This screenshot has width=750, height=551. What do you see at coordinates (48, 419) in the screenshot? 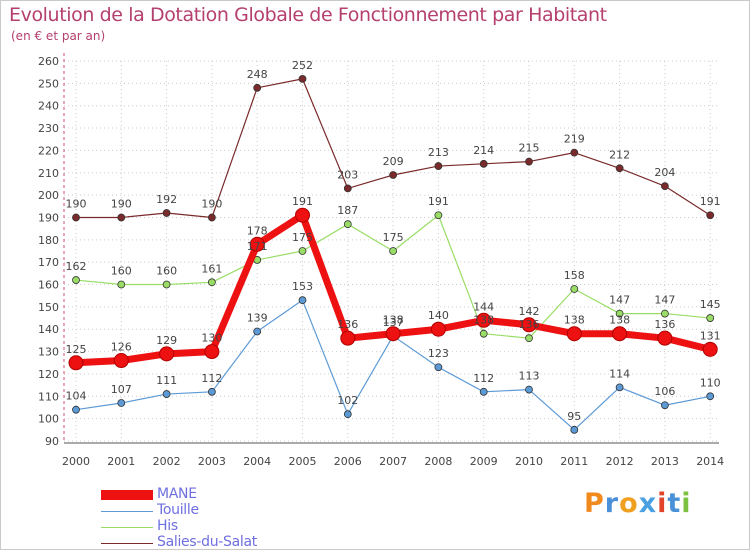
I see `y-tick-label: 100` at bounding box center [48, 419].